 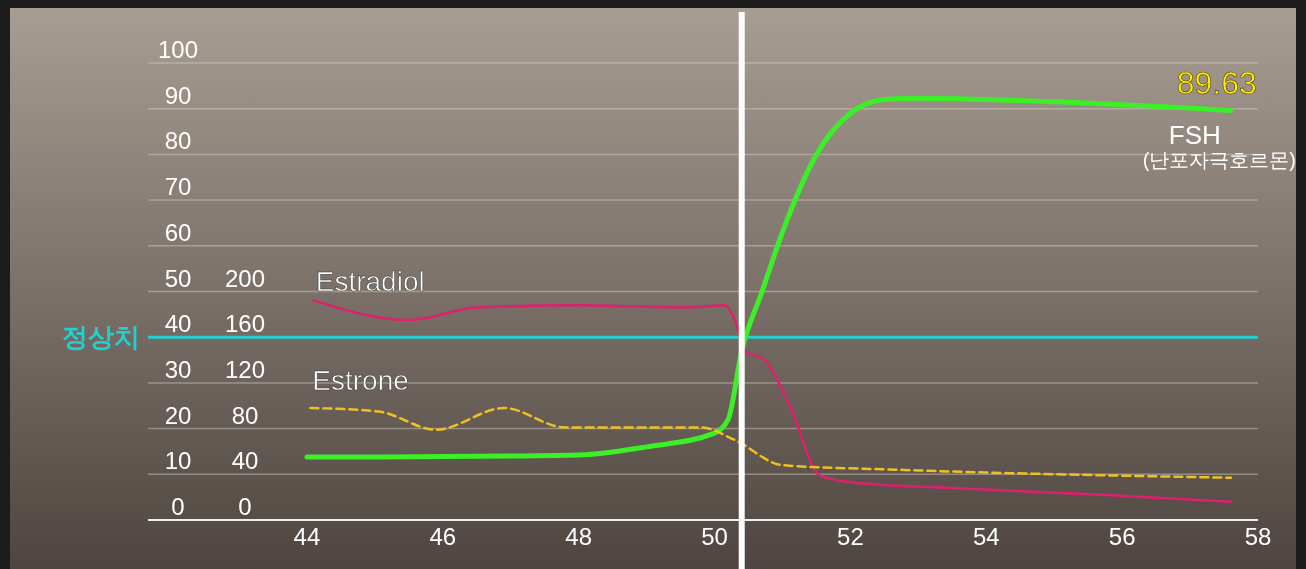 I want to click on y-tick-label: 70, so click(x=178, y=187).